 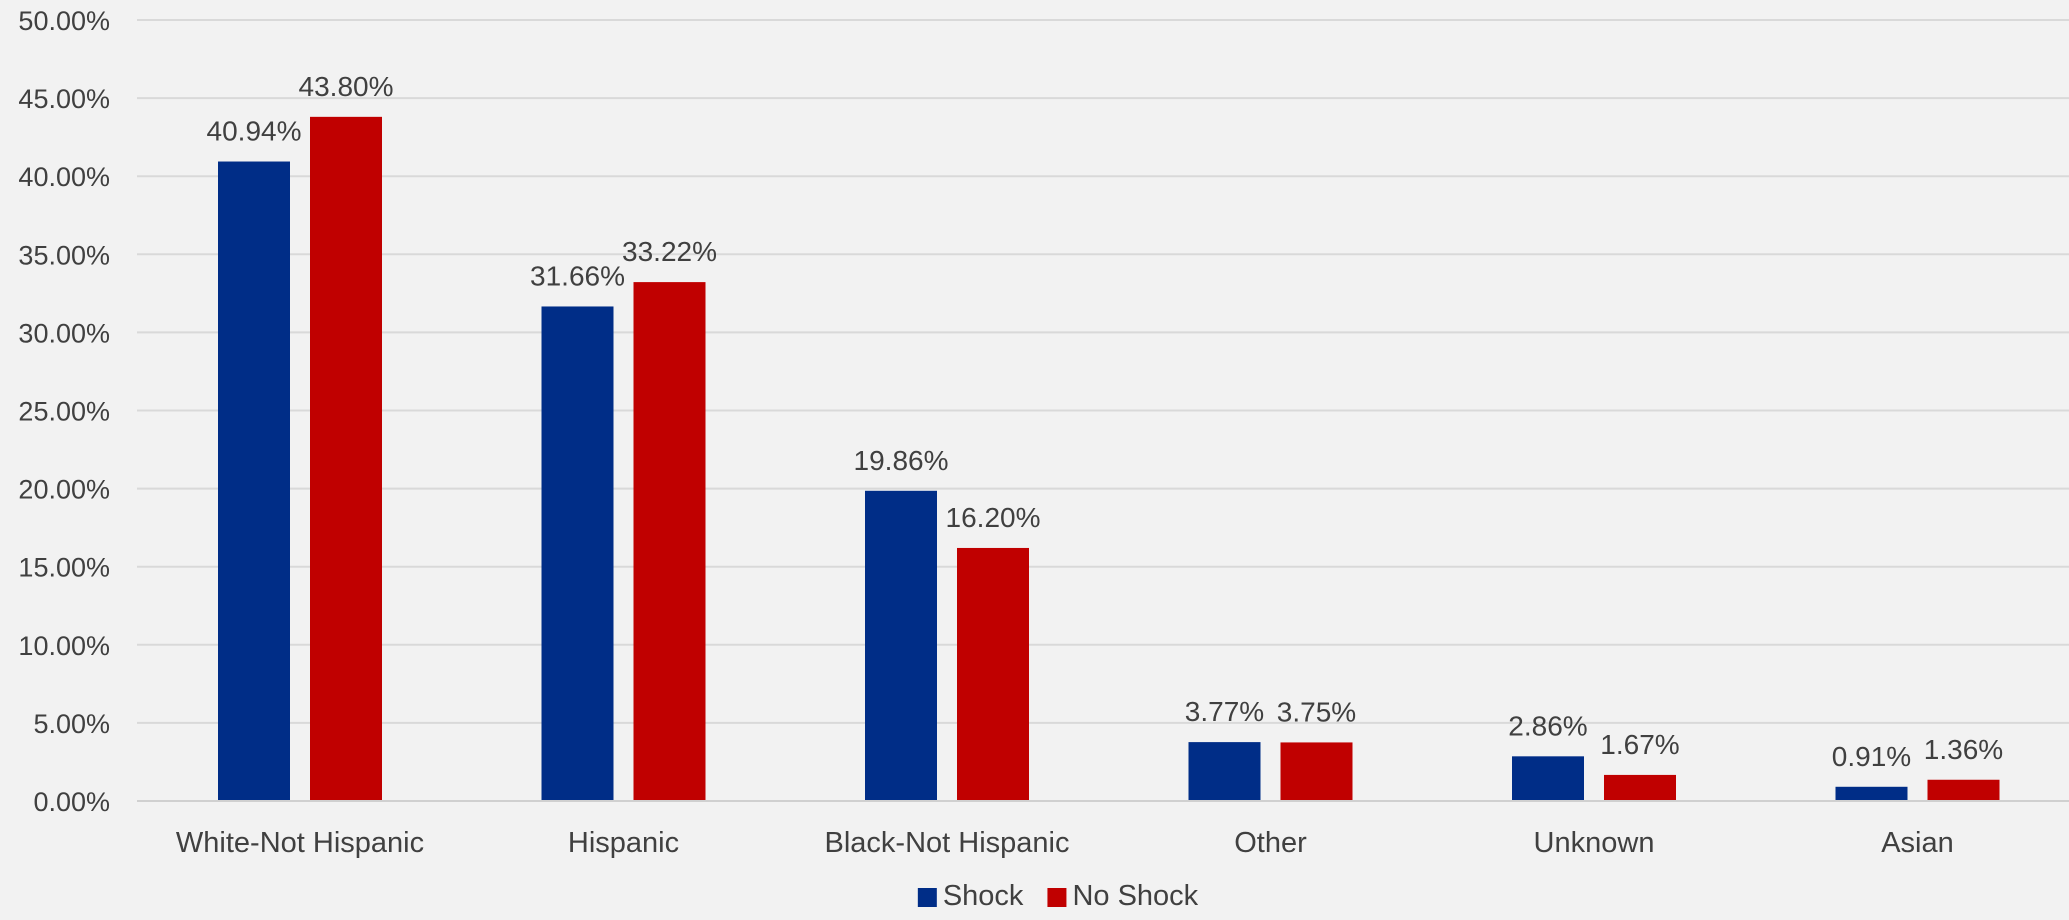 I want to click on data-label: 16.20%, so click(x=993, y=517).